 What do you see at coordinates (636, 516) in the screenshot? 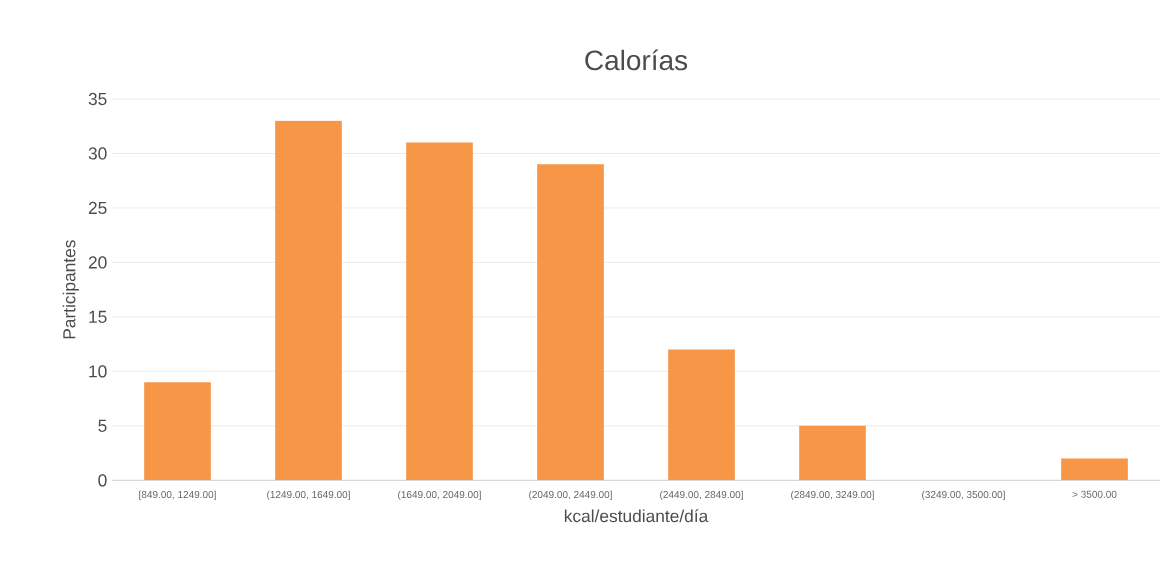
I see `x-axis-title: kcal/estudiante/día` at bounding box center [636, 516].